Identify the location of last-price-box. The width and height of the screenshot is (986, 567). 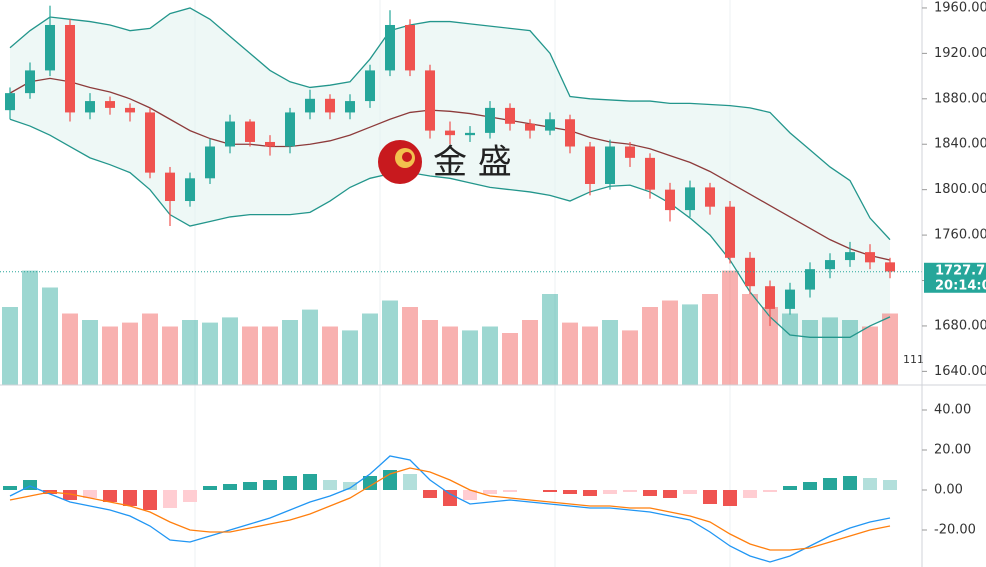
(955, 277).